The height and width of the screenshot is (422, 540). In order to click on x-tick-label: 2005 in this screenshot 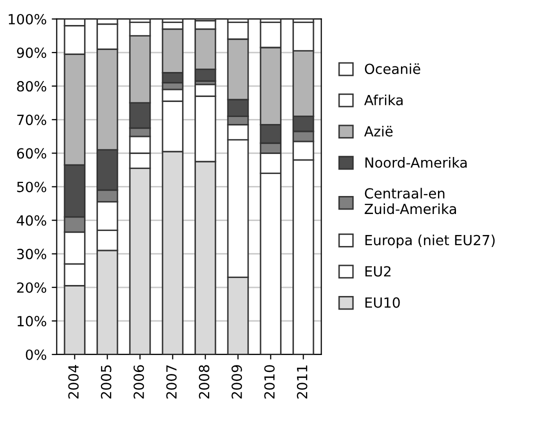, I will do `click(106, 382)`.